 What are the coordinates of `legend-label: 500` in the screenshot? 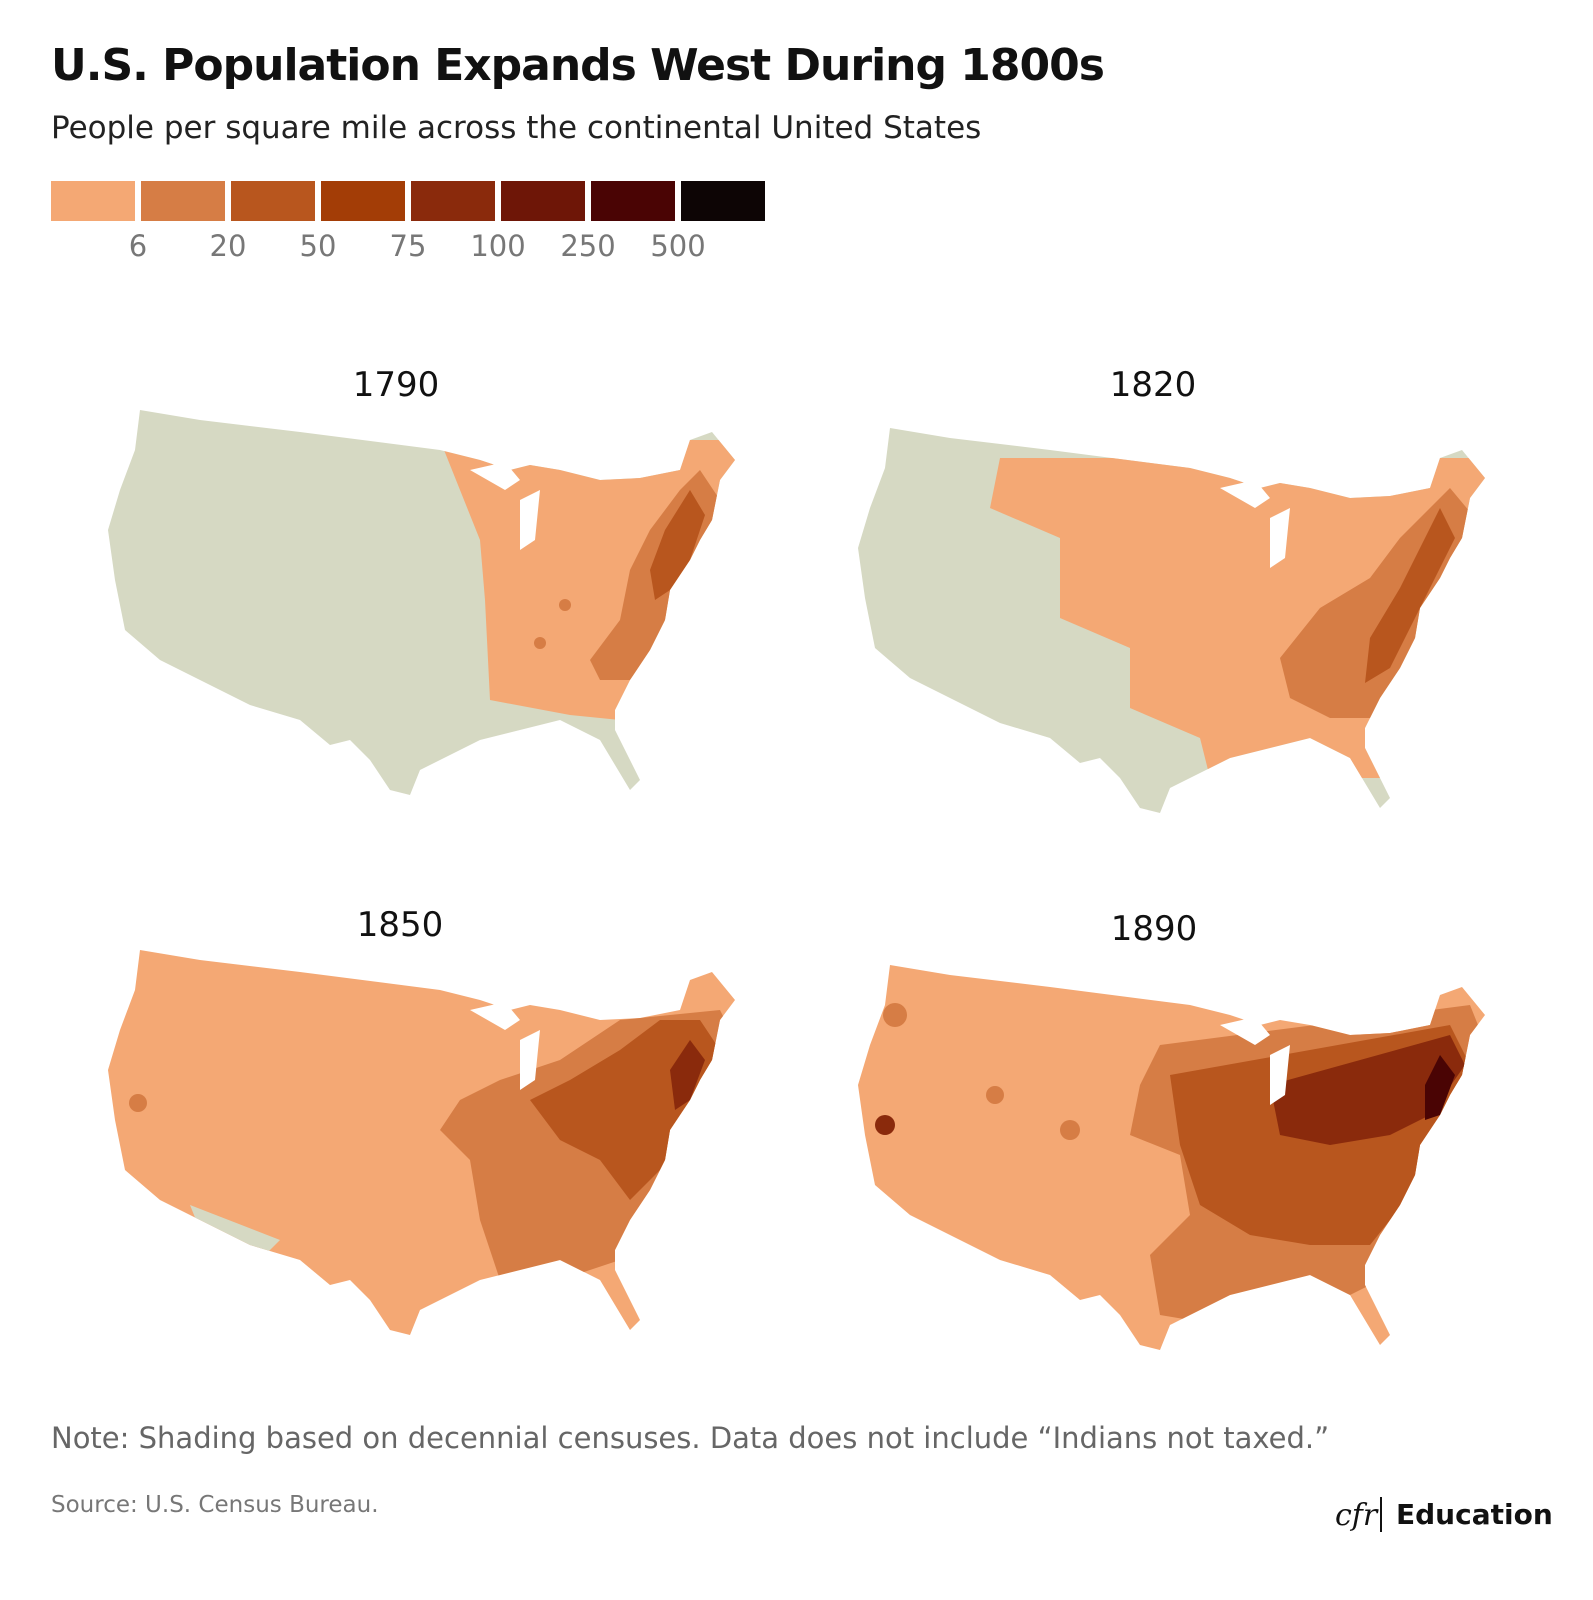 It's located at (677, 246).